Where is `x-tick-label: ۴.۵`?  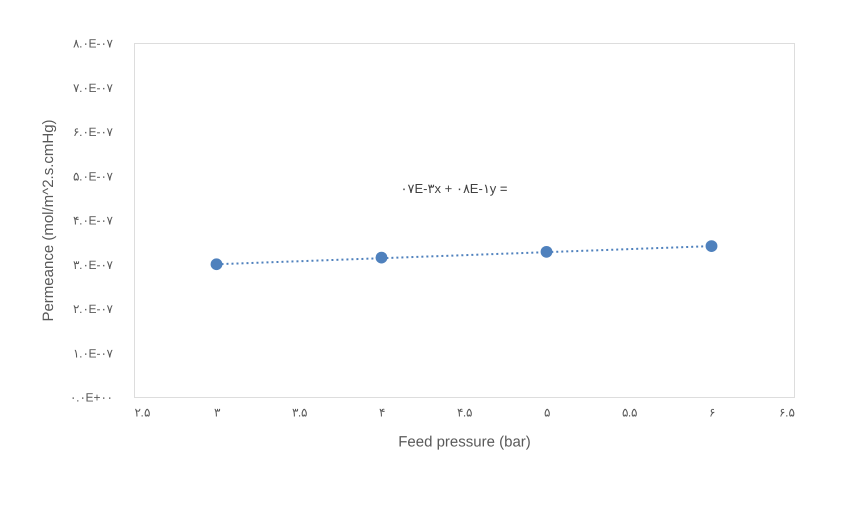
x-tick-label: ۴.۵ is located at coordinates (464, 413).